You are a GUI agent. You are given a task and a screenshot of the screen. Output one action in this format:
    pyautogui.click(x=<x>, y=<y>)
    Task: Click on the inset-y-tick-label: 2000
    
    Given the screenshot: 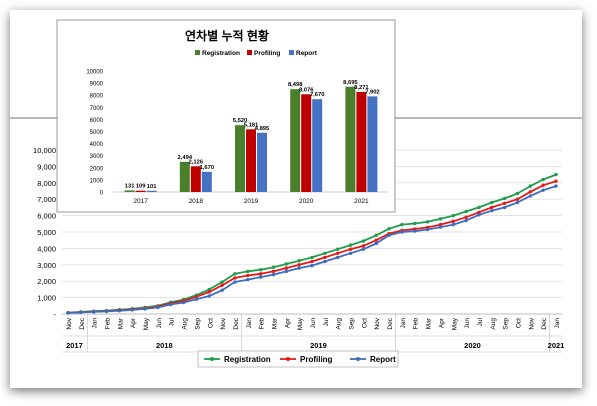 What is the action you would take?
    pyautogui.click(x=97, y=169)
    